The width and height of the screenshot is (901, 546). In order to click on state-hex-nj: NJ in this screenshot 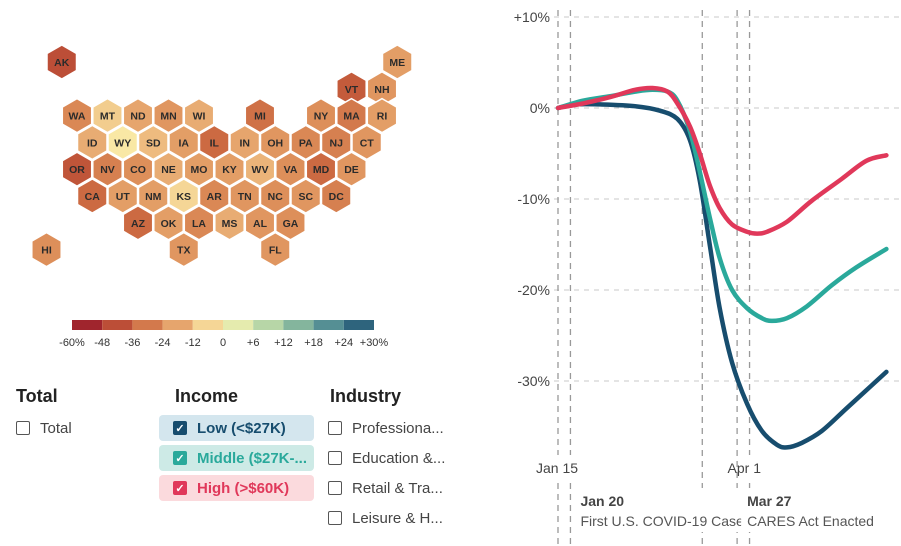, I will do `click(336, 142)`.